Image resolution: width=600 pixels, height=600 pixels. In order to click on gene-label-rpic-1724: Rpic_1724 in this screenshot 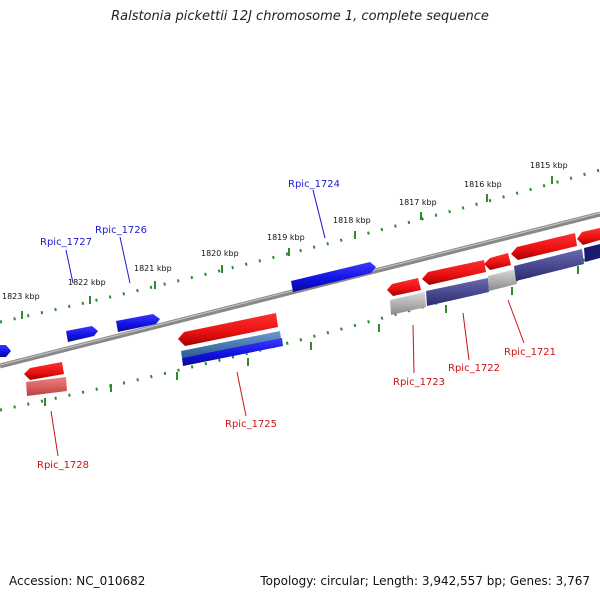, I will do `click(314, 184)`.